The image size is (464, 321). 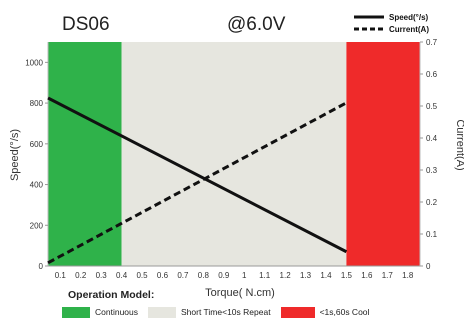 What do you see at coordinates (409, 29) in the screenshot?
I see `legend-current-label: Current(A)` at bounding box center [409, 29].